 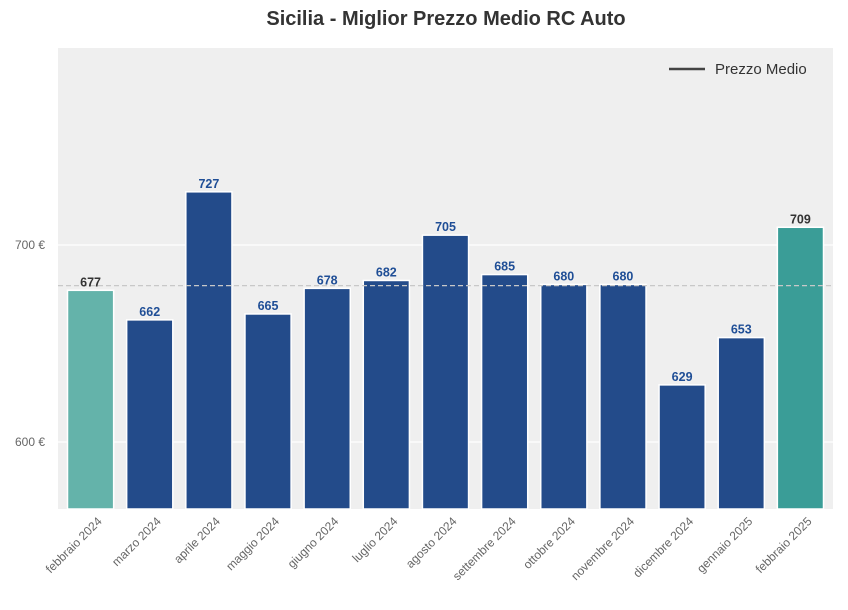 I want to click on x-tick-label: novembre 2024, so click(x=602, y=548).